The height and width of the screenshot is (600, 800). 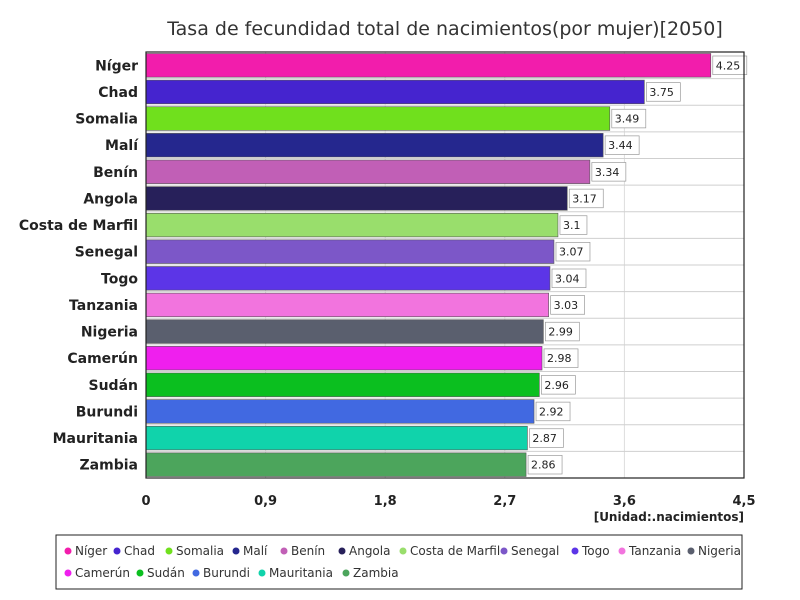 What do you see at coordinates (308, 551) in the screenshot?
I see `legend-label: Benín` at bounding box center [308, 551].